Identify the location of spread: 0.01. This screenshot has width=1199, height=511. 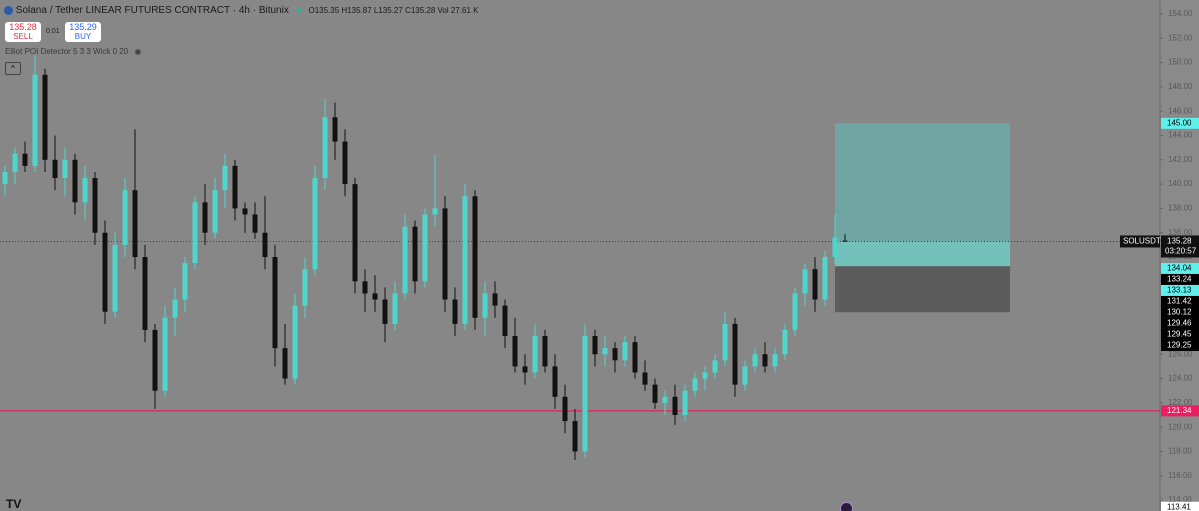
(53, 31).